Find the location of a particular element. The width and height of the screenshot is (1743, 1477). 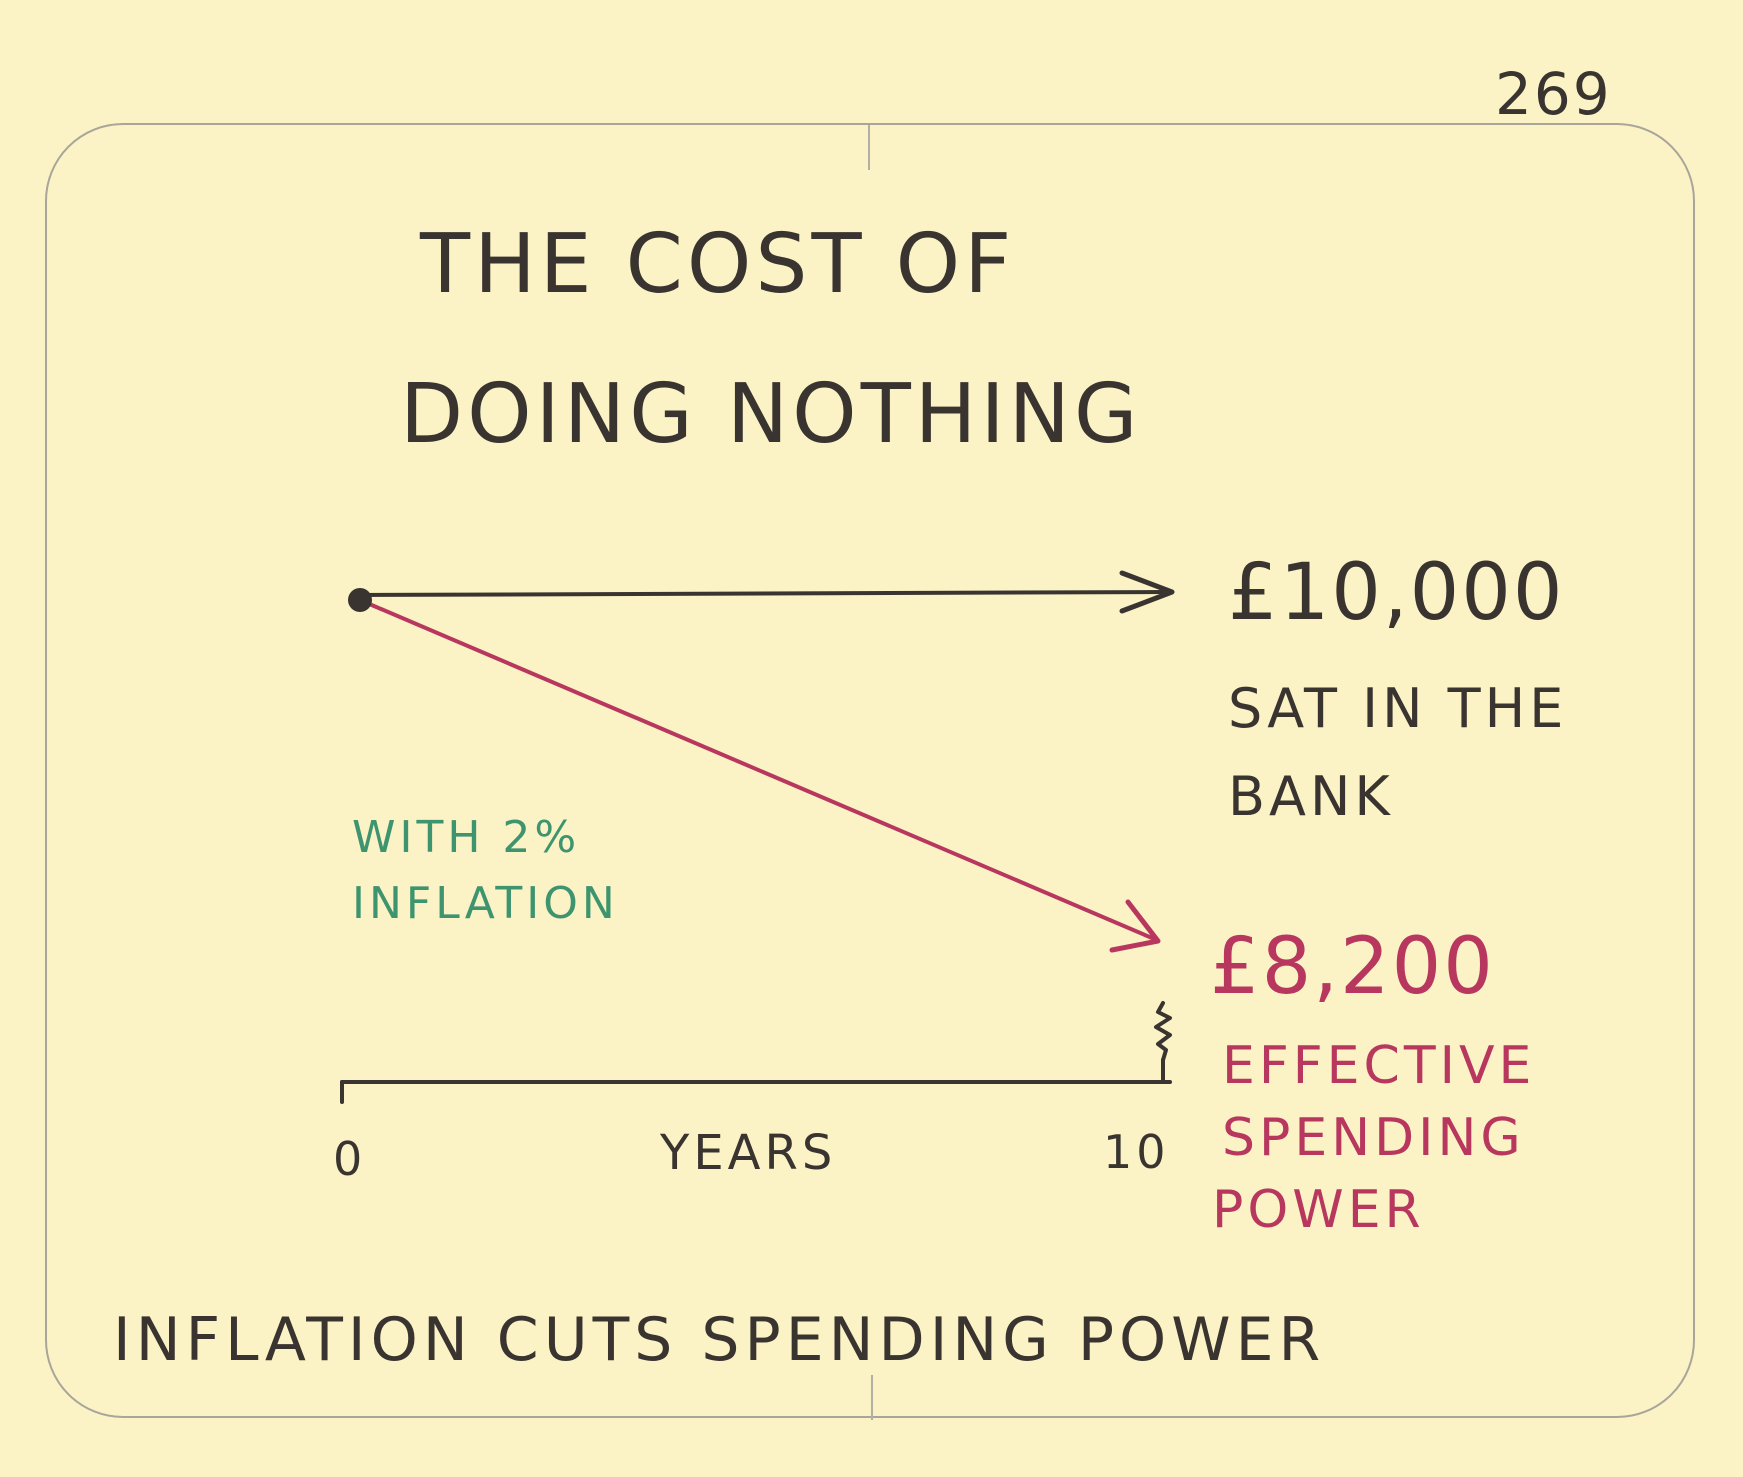

axis-break-icon is located at coordinates (1163, 1031).